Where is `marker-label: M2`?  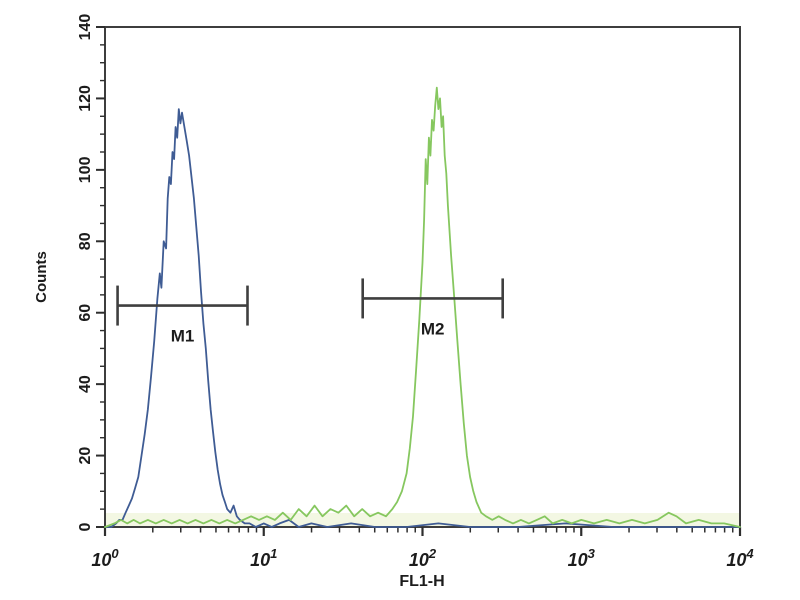 marker-label: M2 is located at coordinates (433, 328).